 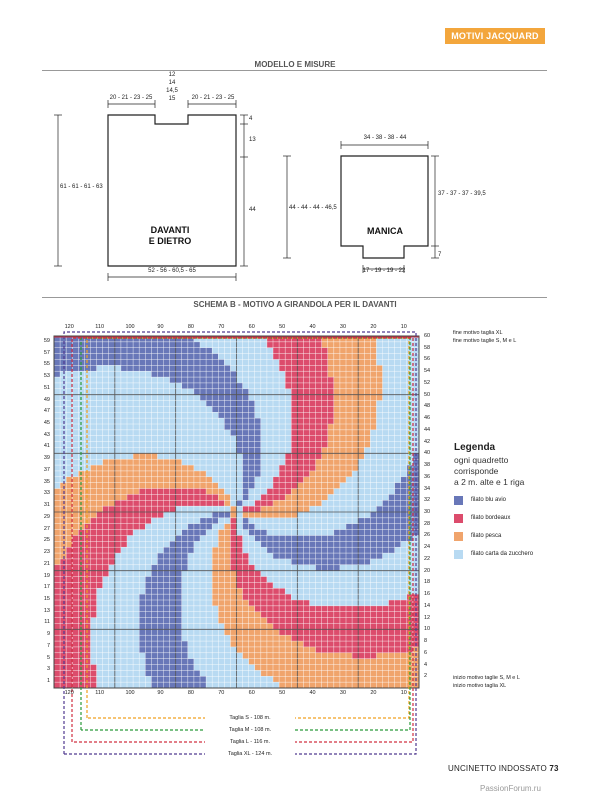 What do you see at coordinates (343, 693) in the screenshot?
I see `column-label: 30` at bounding box center [343, 693].